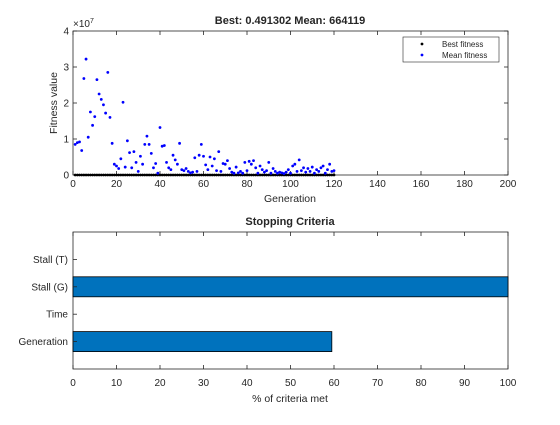  Describe the element at coordinates (508, 383) in the screenshot. I see `x-tick-label: 100` at that location.